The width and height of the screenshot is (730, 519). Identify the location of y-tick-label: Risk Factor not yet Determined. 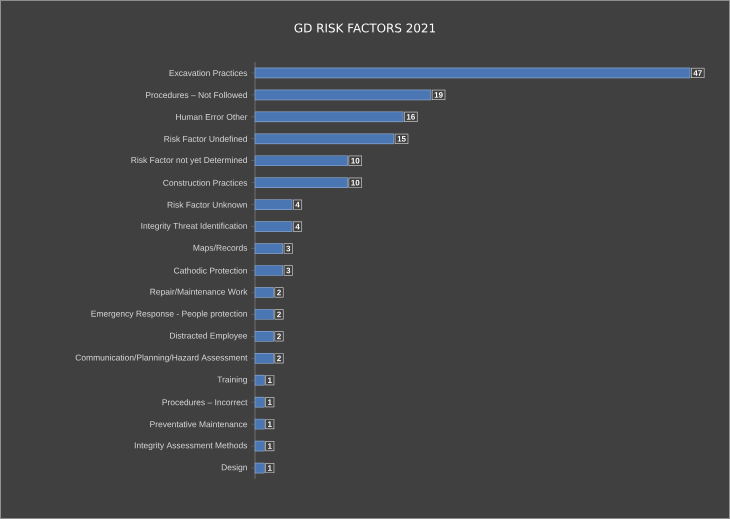
(189, 160).